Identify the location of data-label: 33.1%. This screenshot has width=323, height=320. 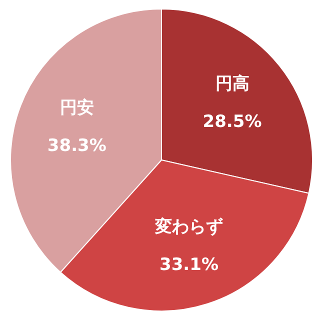
(188, 264).